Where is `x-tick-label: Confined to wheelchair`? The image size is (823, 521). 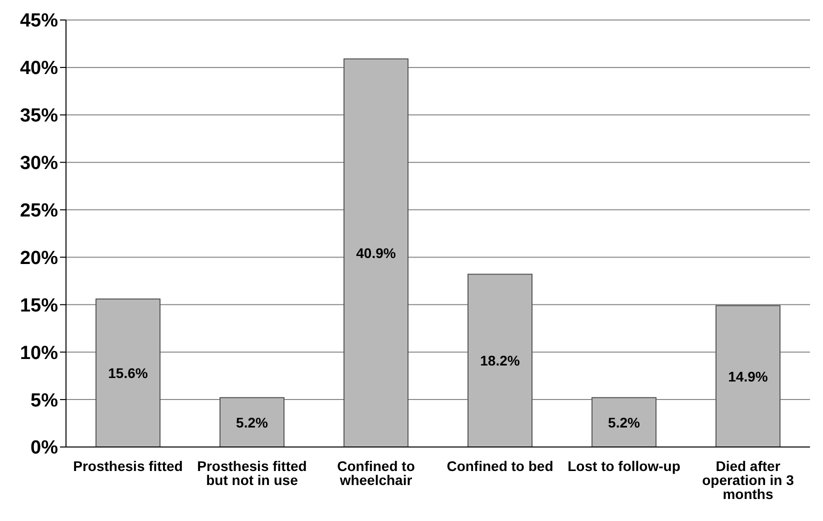
x-tick-label: Confined to wheelchair is located at coordinates (376, 473).